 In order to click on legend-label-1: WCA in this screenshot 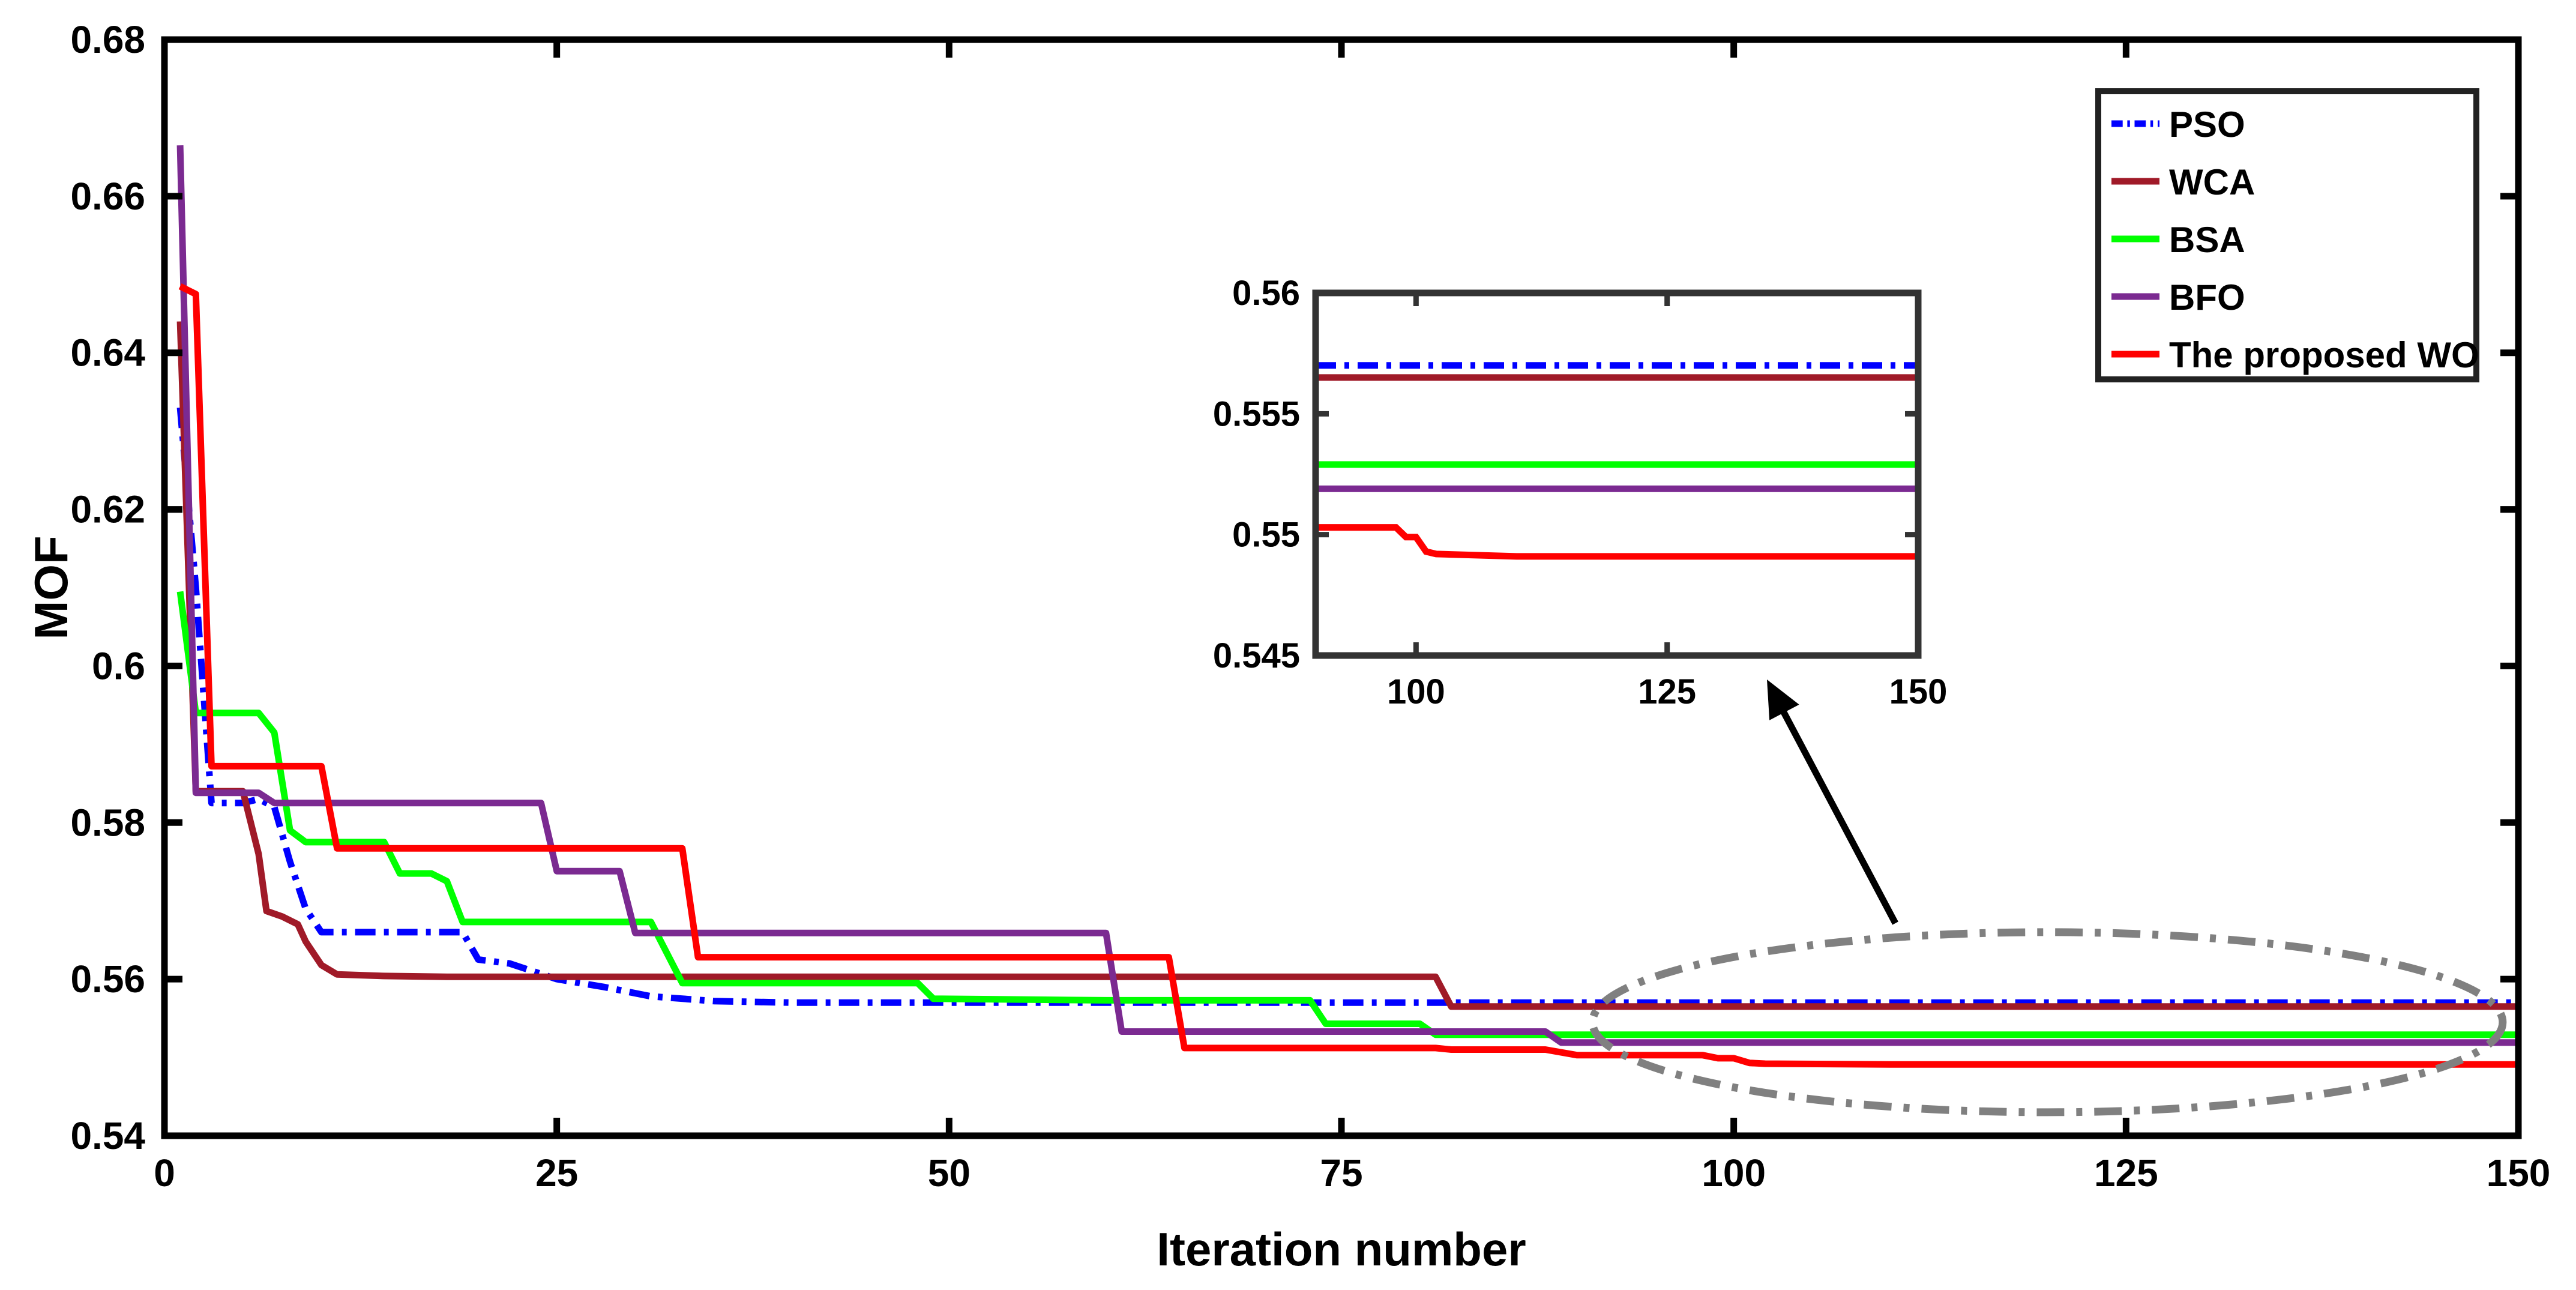, I will do `click(2212, 182)`.